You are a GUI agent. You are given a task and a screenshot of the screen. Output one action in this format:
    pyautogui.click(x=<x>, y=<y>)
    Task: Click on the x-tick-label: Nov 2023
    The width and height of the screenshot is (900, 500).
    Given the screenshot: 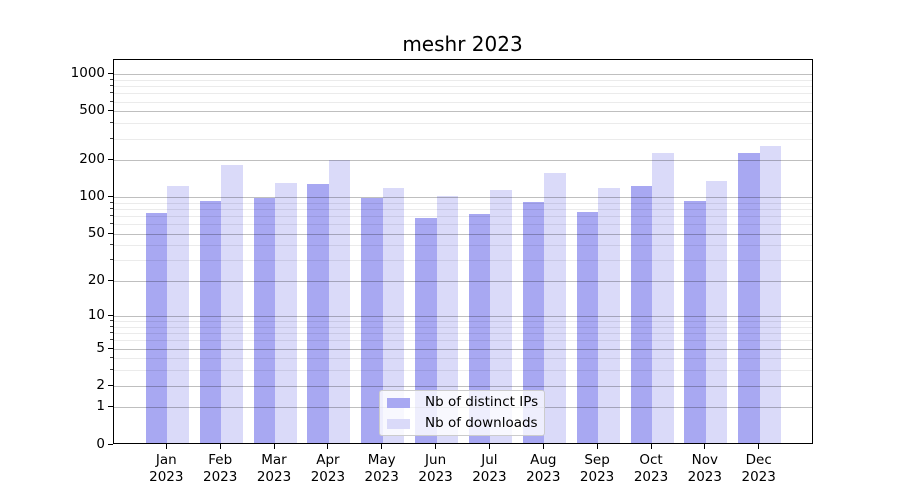 What is the action you would take?
    pyautogui.click(x=704, y=468)
    